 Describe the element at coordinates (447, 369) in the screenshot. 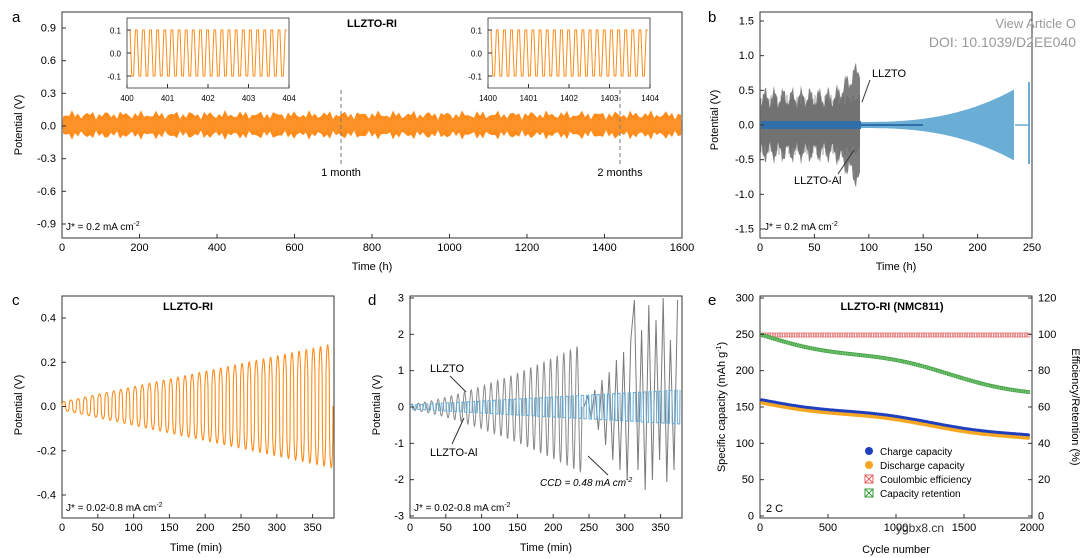

I see `panel-d-llzto-label: LLZTO` at that location.